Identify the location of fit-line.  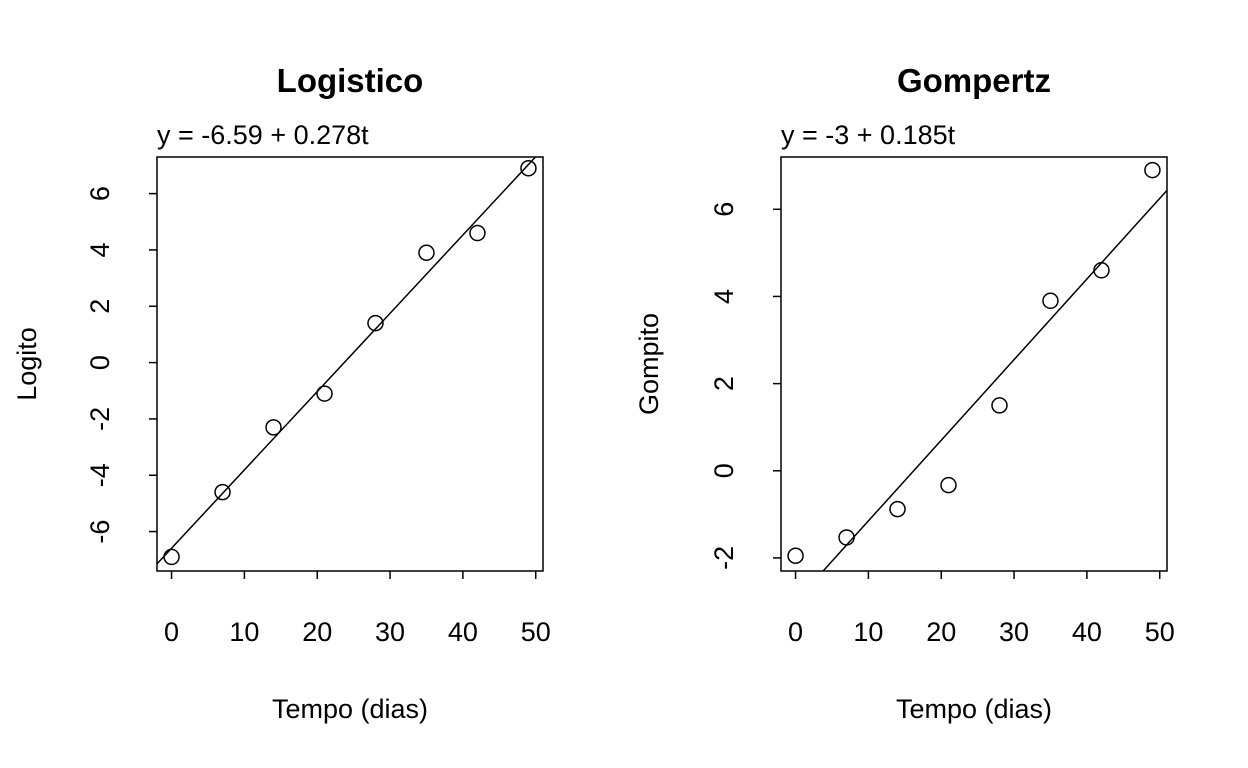
(994, 380).